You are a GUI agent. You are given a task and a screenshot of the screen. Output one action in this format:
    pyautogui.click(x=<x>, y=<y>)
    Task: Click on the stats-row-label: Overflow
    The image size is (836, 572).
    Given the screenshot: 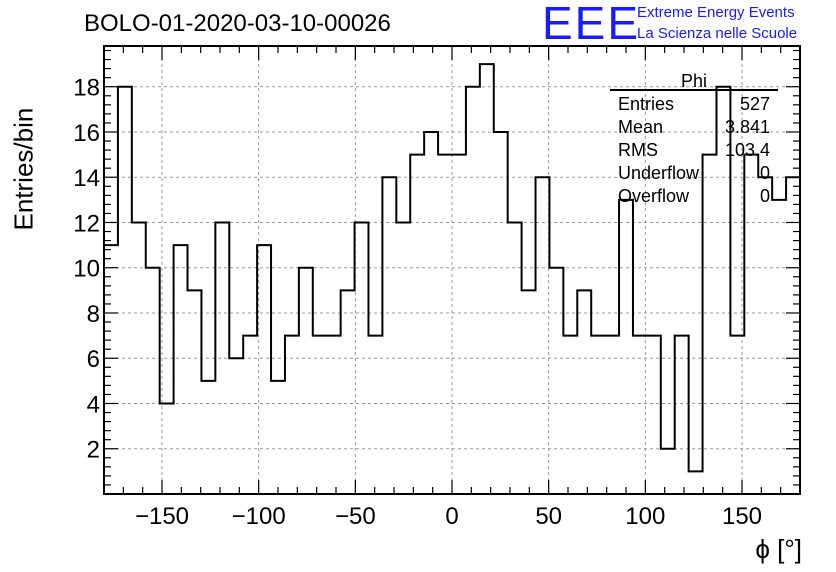 What is the action you would take?
    pyautogui.click(x=654, y=196)
    